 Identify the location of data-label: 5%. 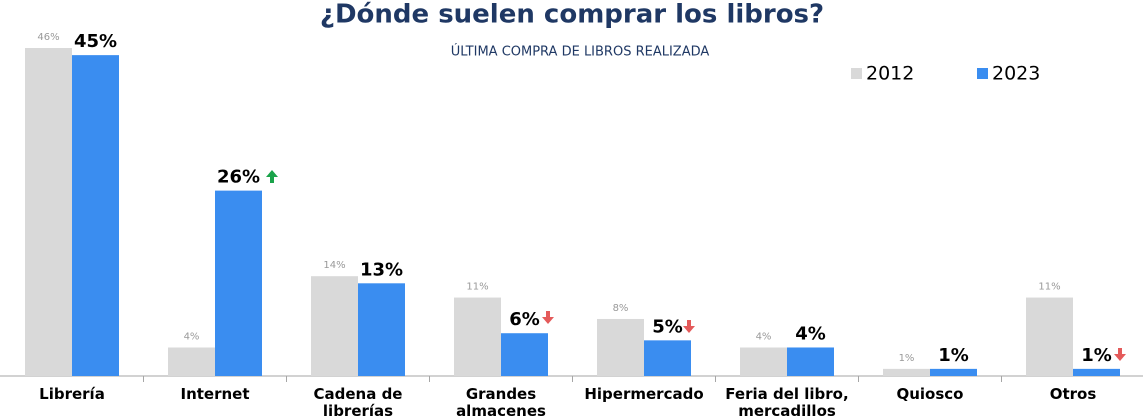
(667, 326).